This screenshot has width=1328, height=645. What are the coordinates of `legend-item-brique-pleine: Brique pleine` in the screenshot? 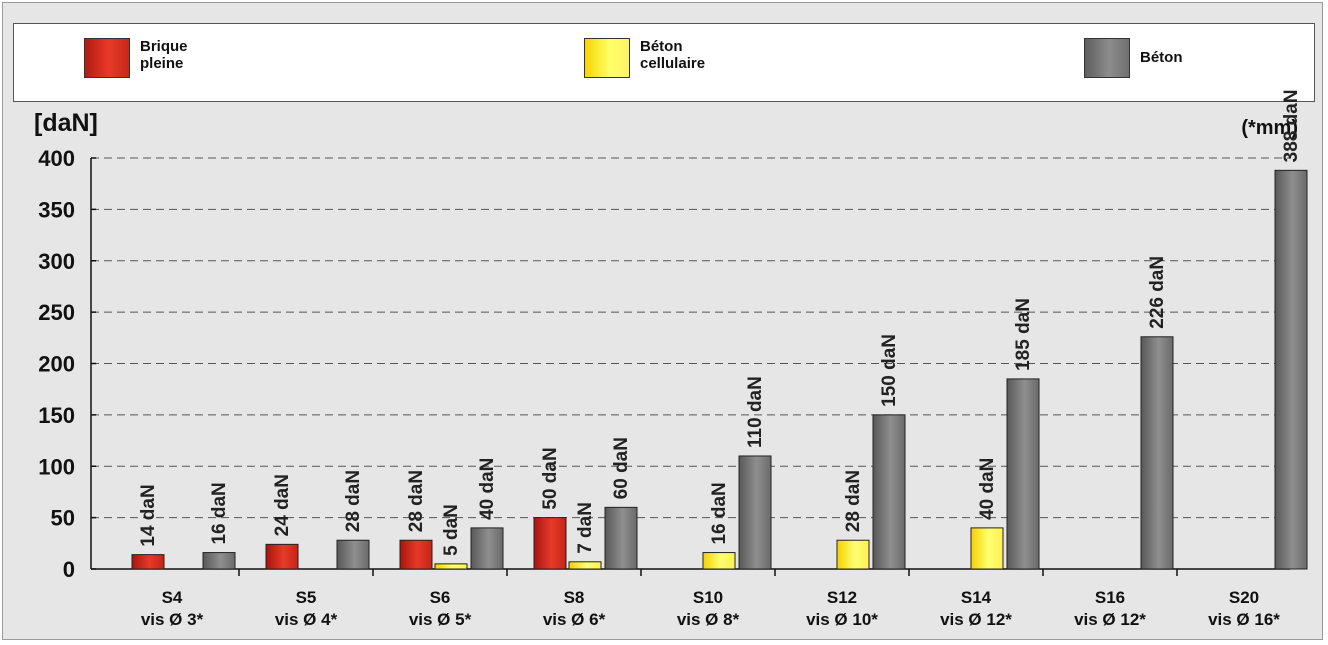 It's located at (136, 58).